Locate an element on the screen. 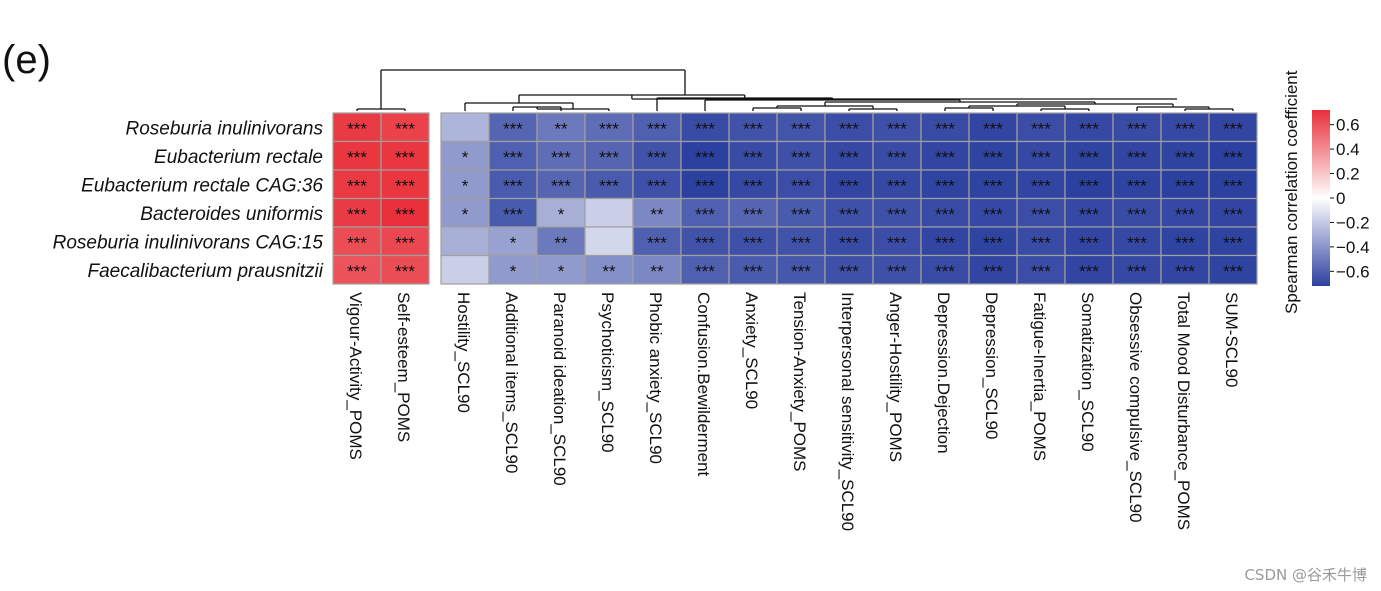 This screenshot has height=591, width=1381. row-label: Roseburia inulinivorans is located at coordinates (225, 128).